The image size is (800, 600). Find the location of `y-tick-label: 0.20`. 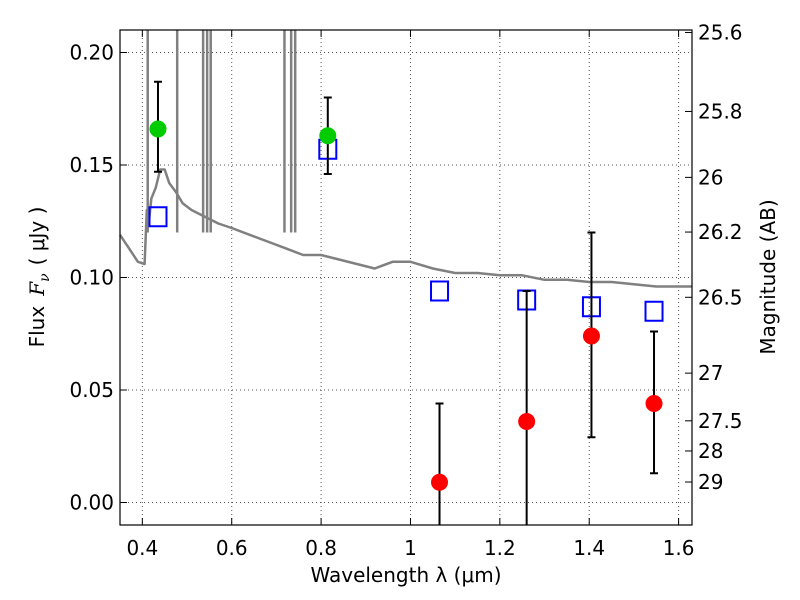

y-tick-label: 0.20 is located at coordinates (91, 53).